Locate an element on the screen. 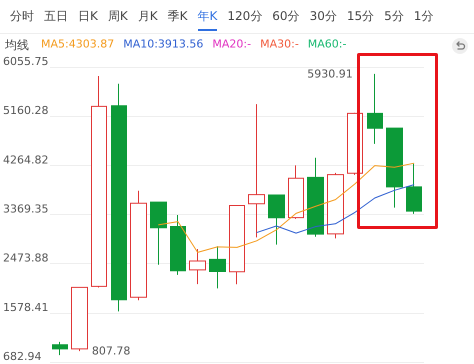 The height and width of the screenshot is (364, 474). text: 月K is located at coordinates (148, 16).